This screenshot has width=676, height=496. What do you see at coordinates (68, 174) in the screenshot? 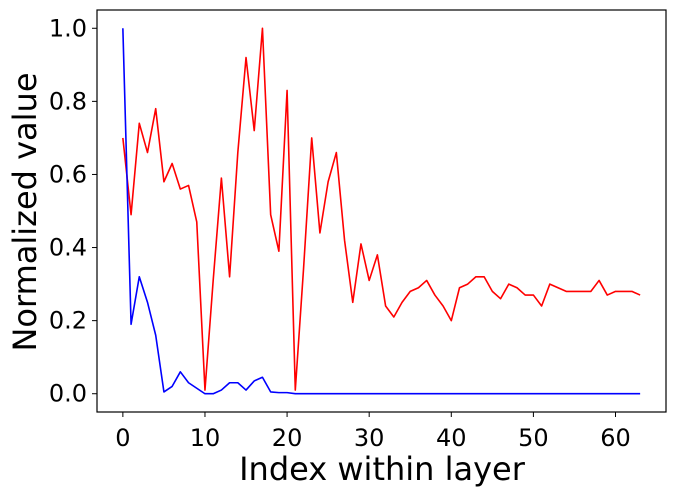
I see `y-tick-label: 0.6` at bounding box center [68, 174].